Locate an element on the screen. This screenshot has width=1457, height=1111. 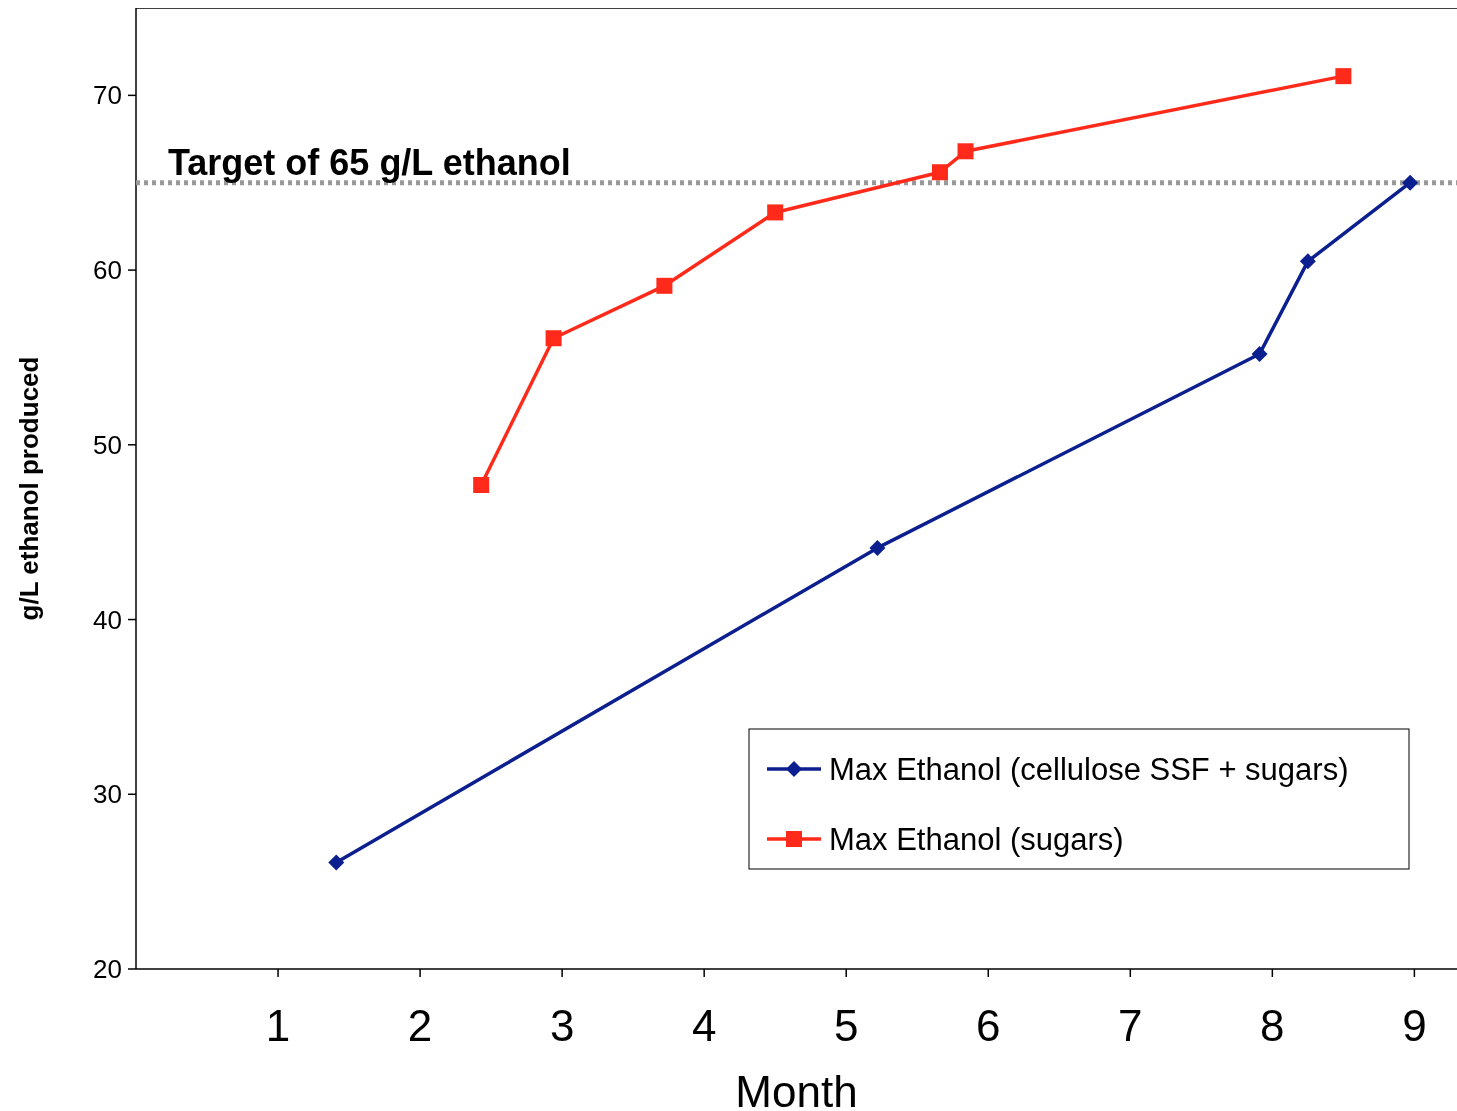
y-tick-label: 50 is located at coordinates (107, 444).